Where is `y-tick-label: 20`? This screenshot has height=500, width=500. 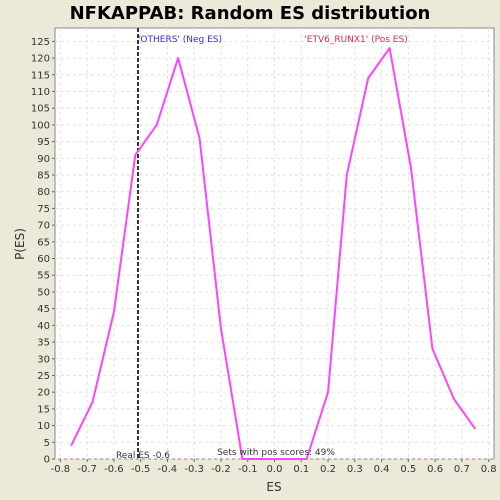
y-tick-label: 20 is located at coordinates (43, 393).